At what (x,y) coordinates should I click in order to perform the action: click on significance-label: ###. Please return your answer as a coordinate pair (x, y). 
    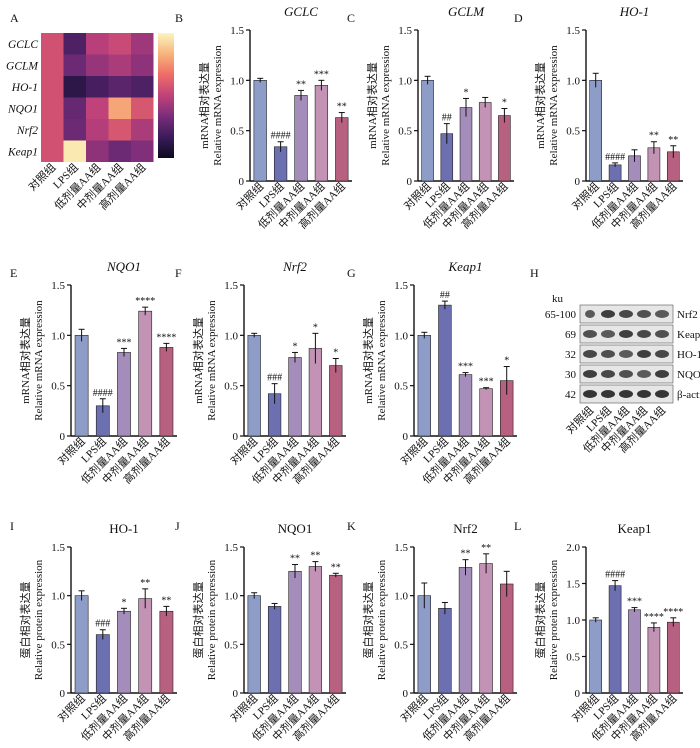
    Looking at the image, I should click on (274, 378).